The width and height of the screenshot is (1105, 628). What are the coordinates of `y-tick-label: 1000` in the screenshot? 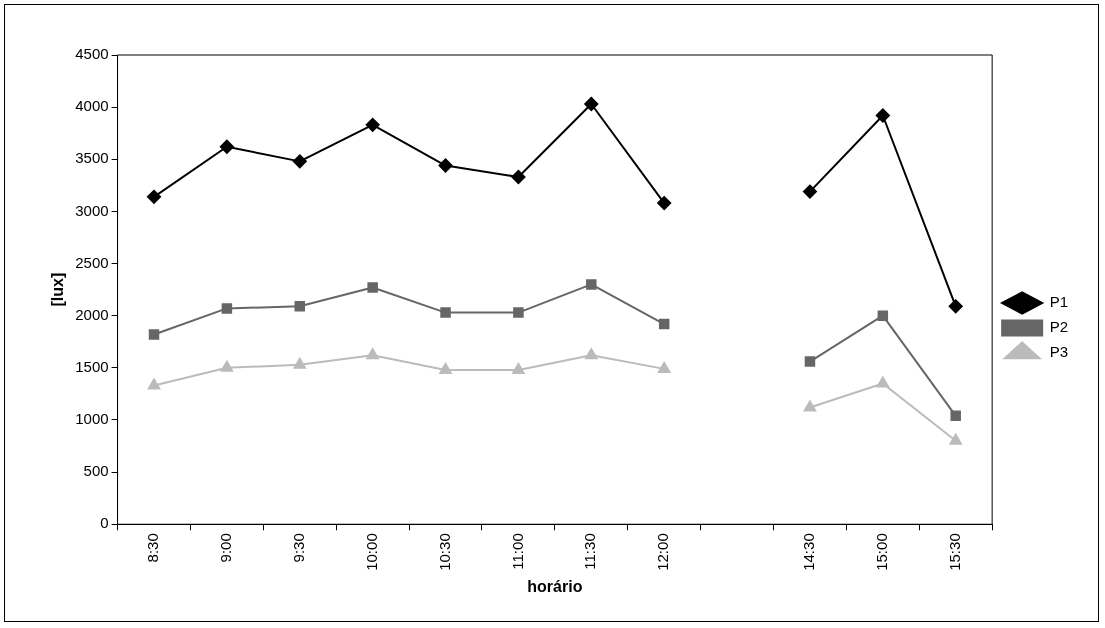 It's located at (92, 419).